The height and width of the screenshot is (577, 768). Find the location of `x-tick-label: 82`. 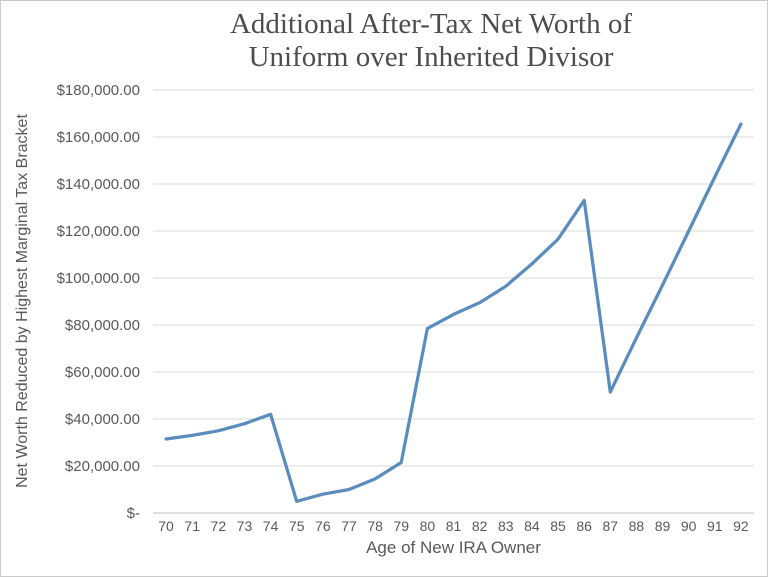

x-tick-label: 82 is located at coordinates (480, 526).